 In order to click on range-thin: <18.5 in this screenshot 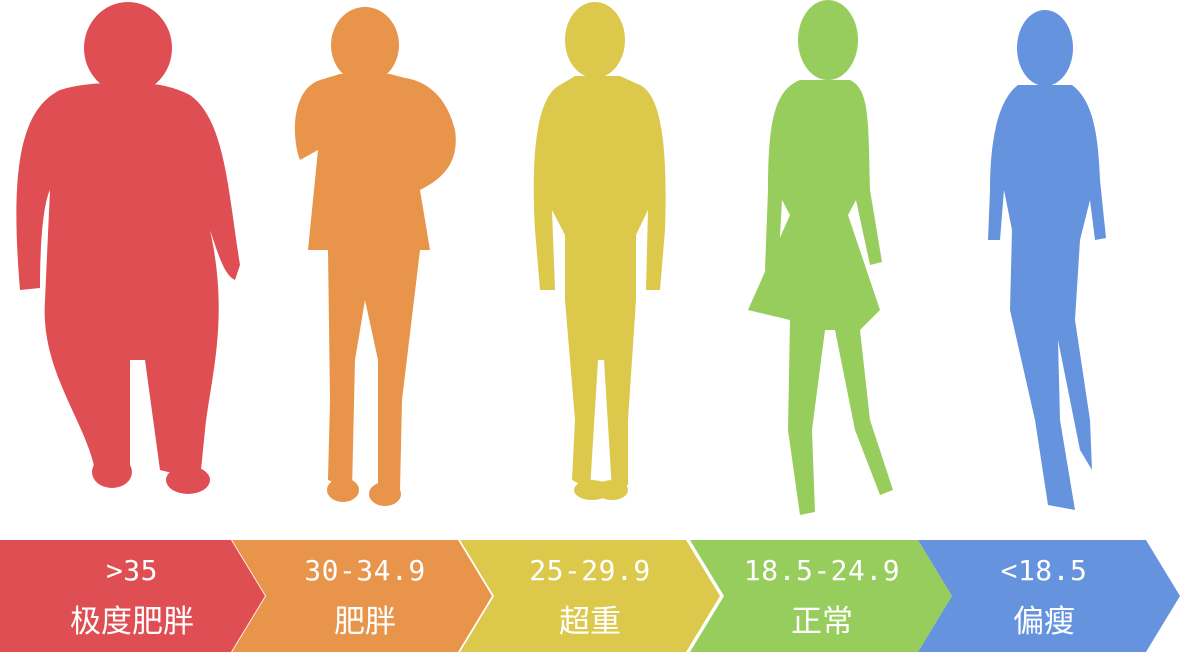, I will do `click(1044, 570)`.